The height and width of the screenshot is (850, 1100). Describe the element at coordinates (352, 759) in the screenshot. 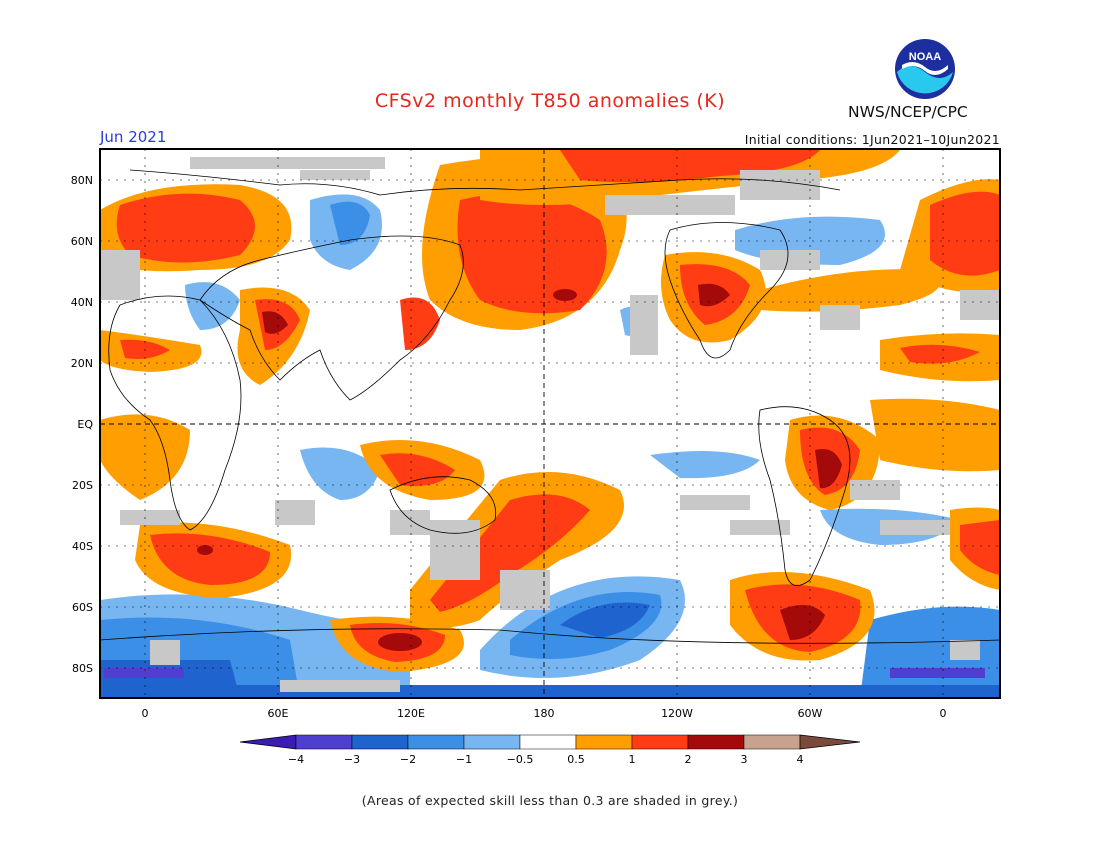

I see `colorbar-tick-label: −3` at that location.